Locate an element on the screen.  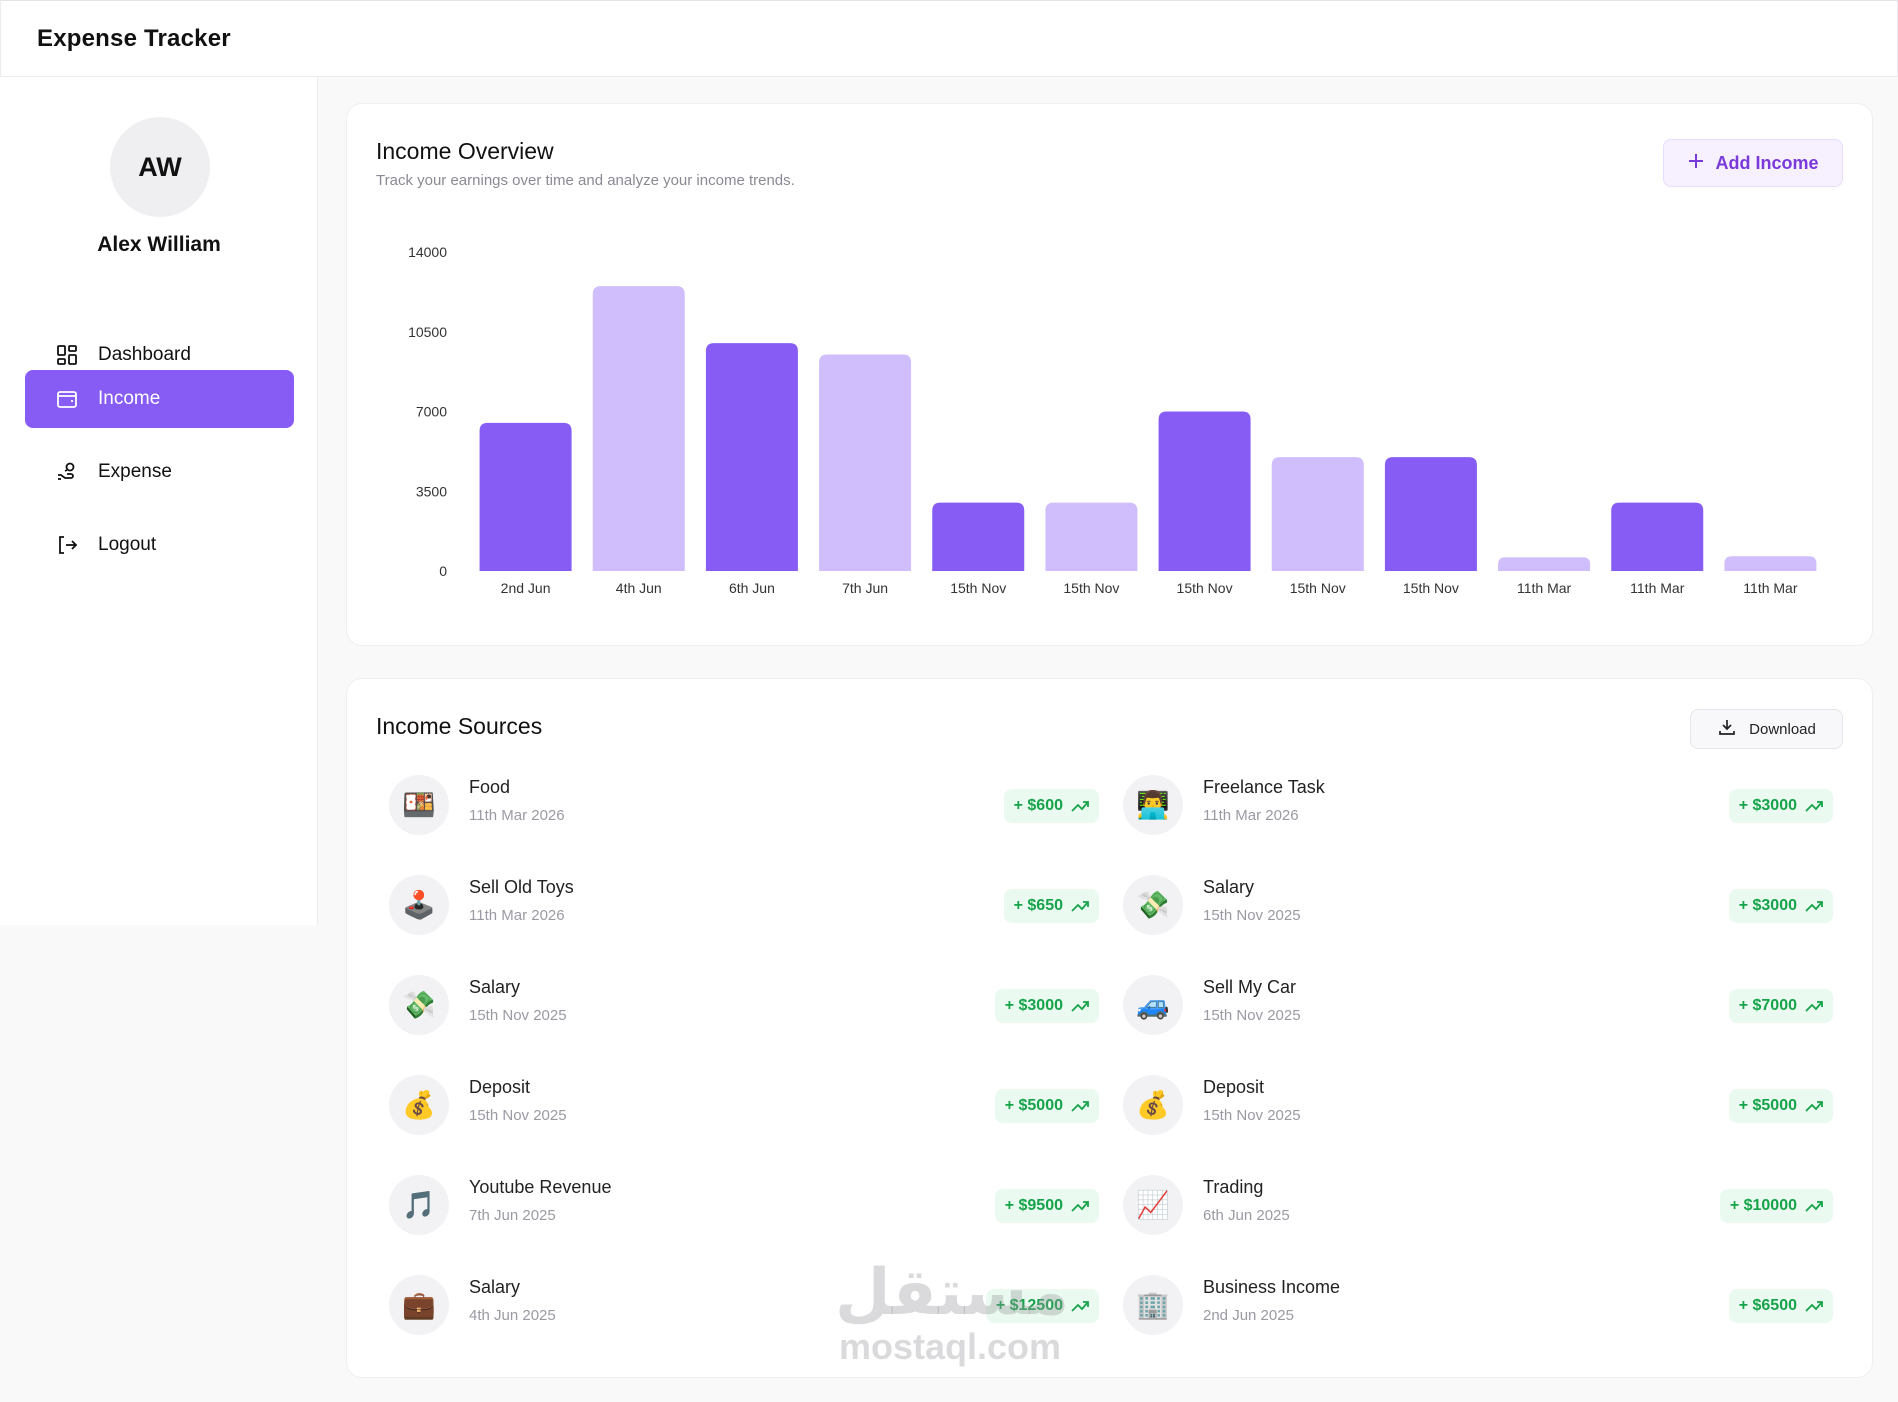
y-tick-label: 0 is located at coordinates (443, 571).